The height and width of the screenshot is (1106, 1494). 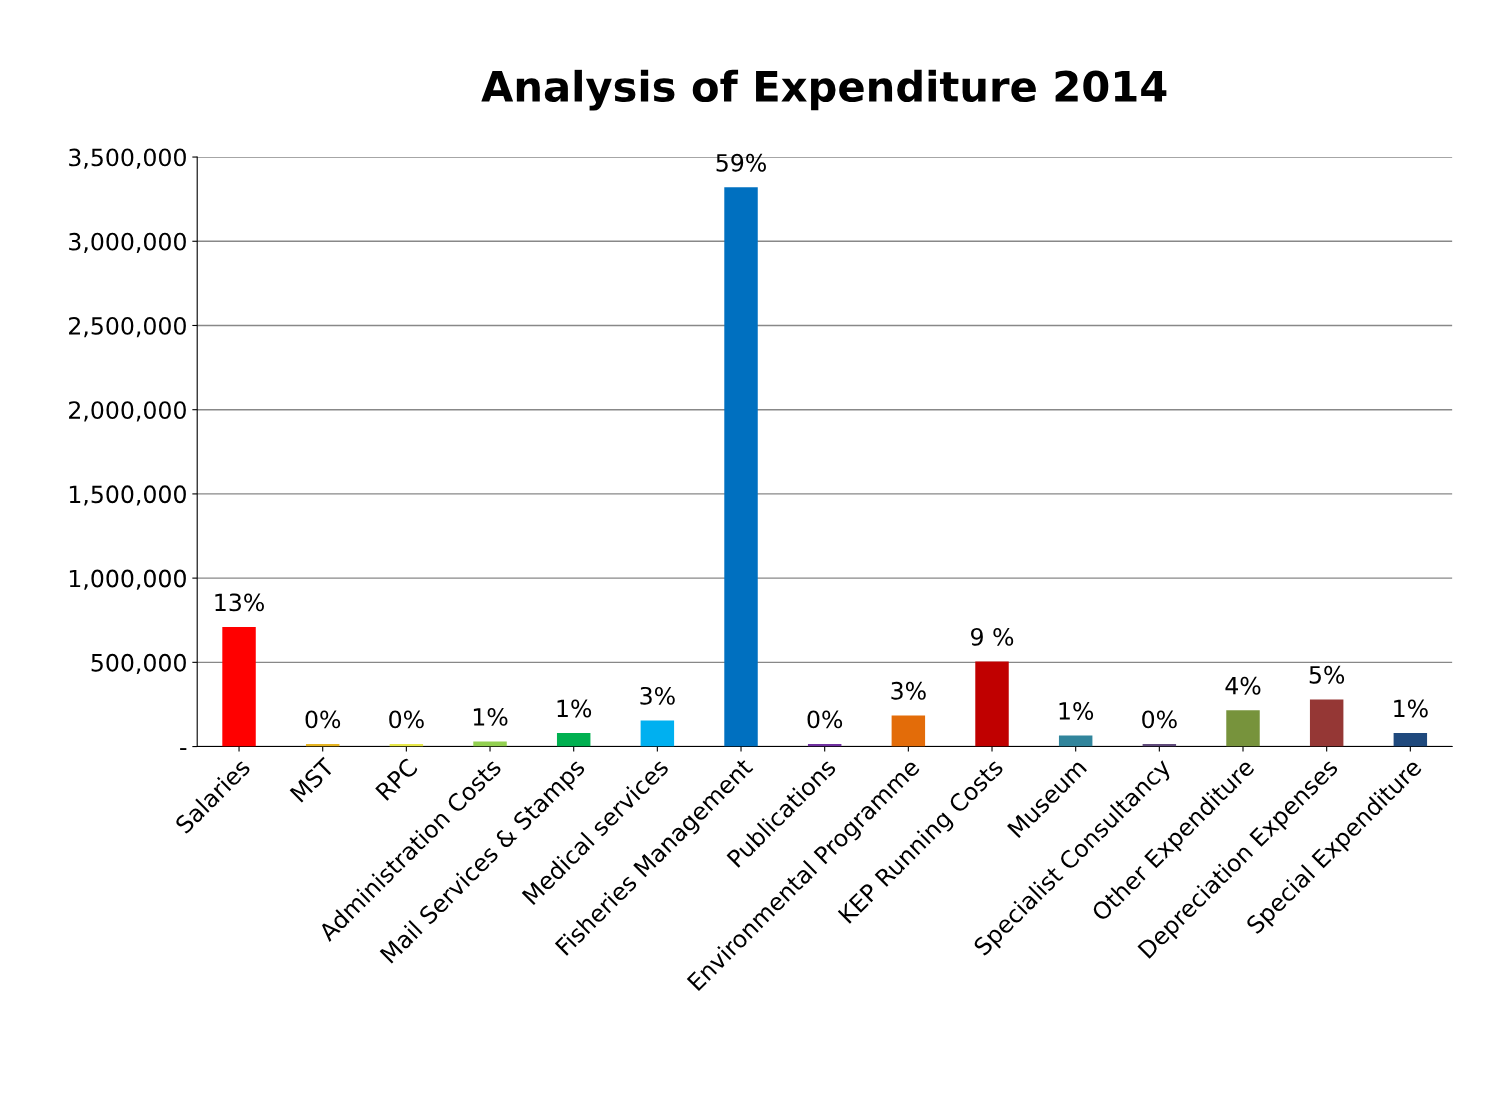 I want to click on annotation: 5%, so click(x=1327, y=674).